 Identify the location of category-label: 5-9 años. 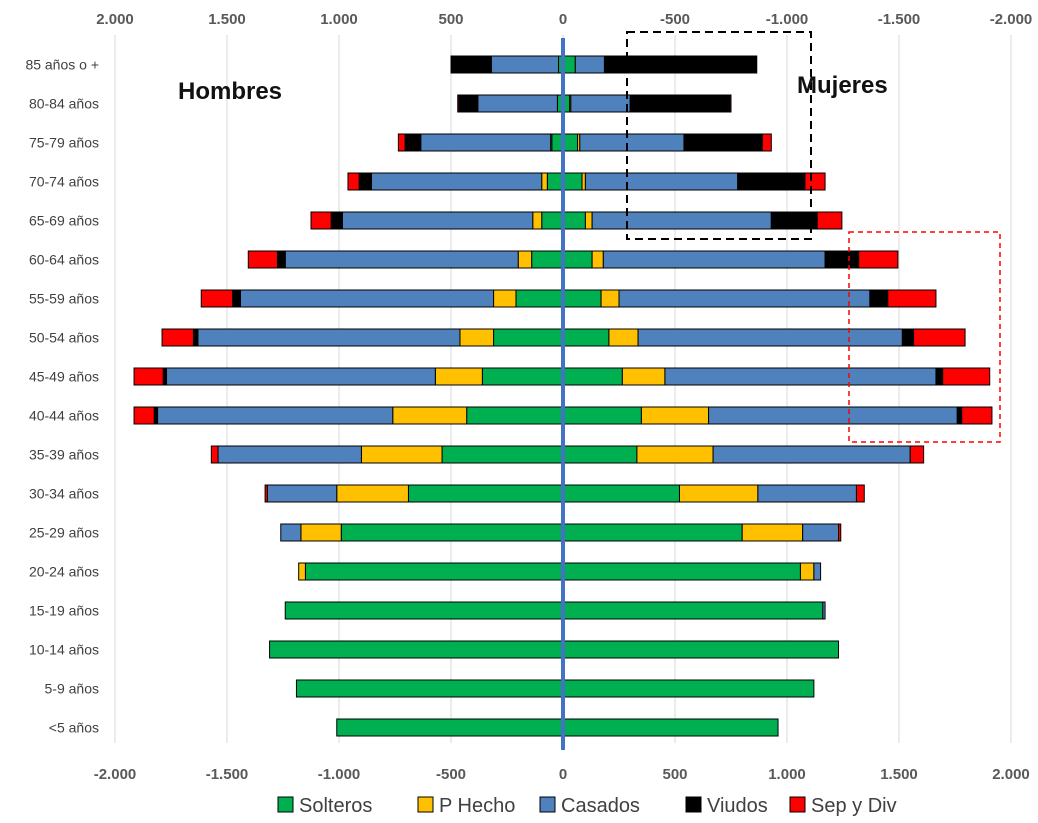
(72, 689).